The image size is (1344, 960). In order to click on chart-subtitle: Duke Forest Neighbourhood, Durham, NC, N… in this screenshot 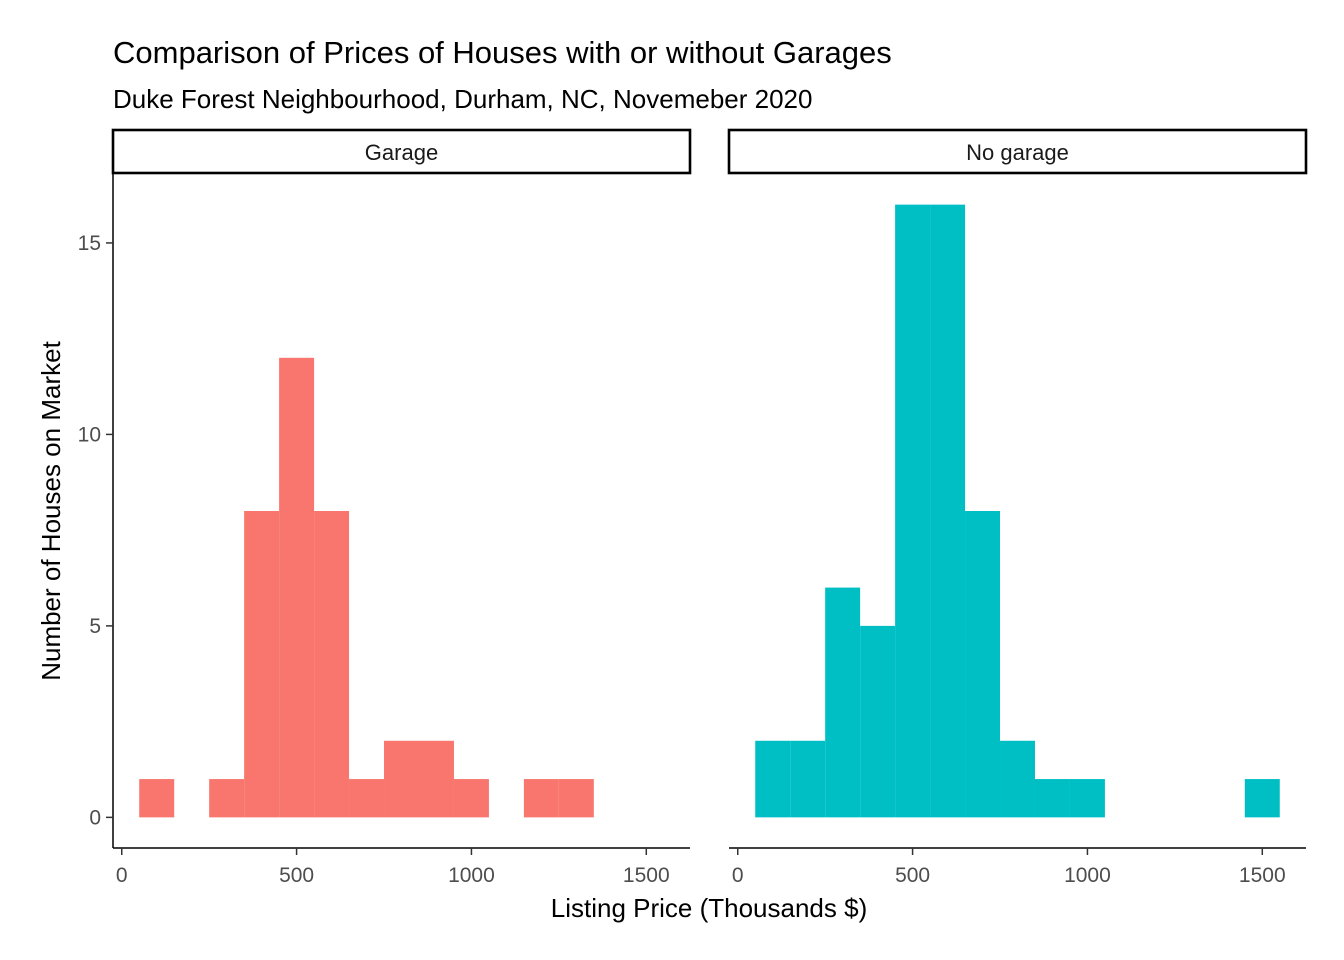, I will do `click(462, 99)`.